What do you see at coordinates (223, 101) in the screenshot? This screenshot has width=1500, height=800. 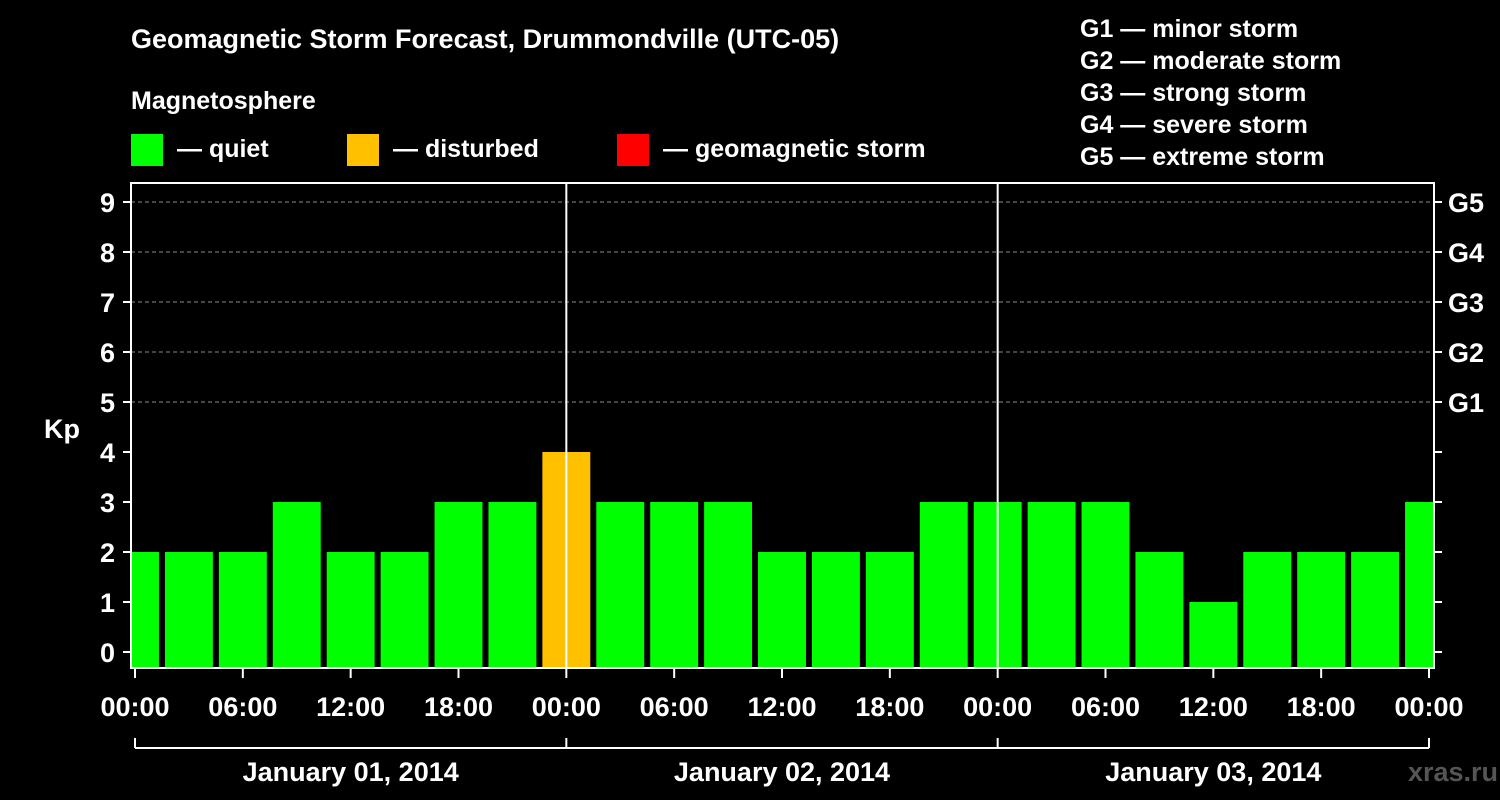 I see `legend-heading: Magnetosphere` at bounding box center [223, 101].